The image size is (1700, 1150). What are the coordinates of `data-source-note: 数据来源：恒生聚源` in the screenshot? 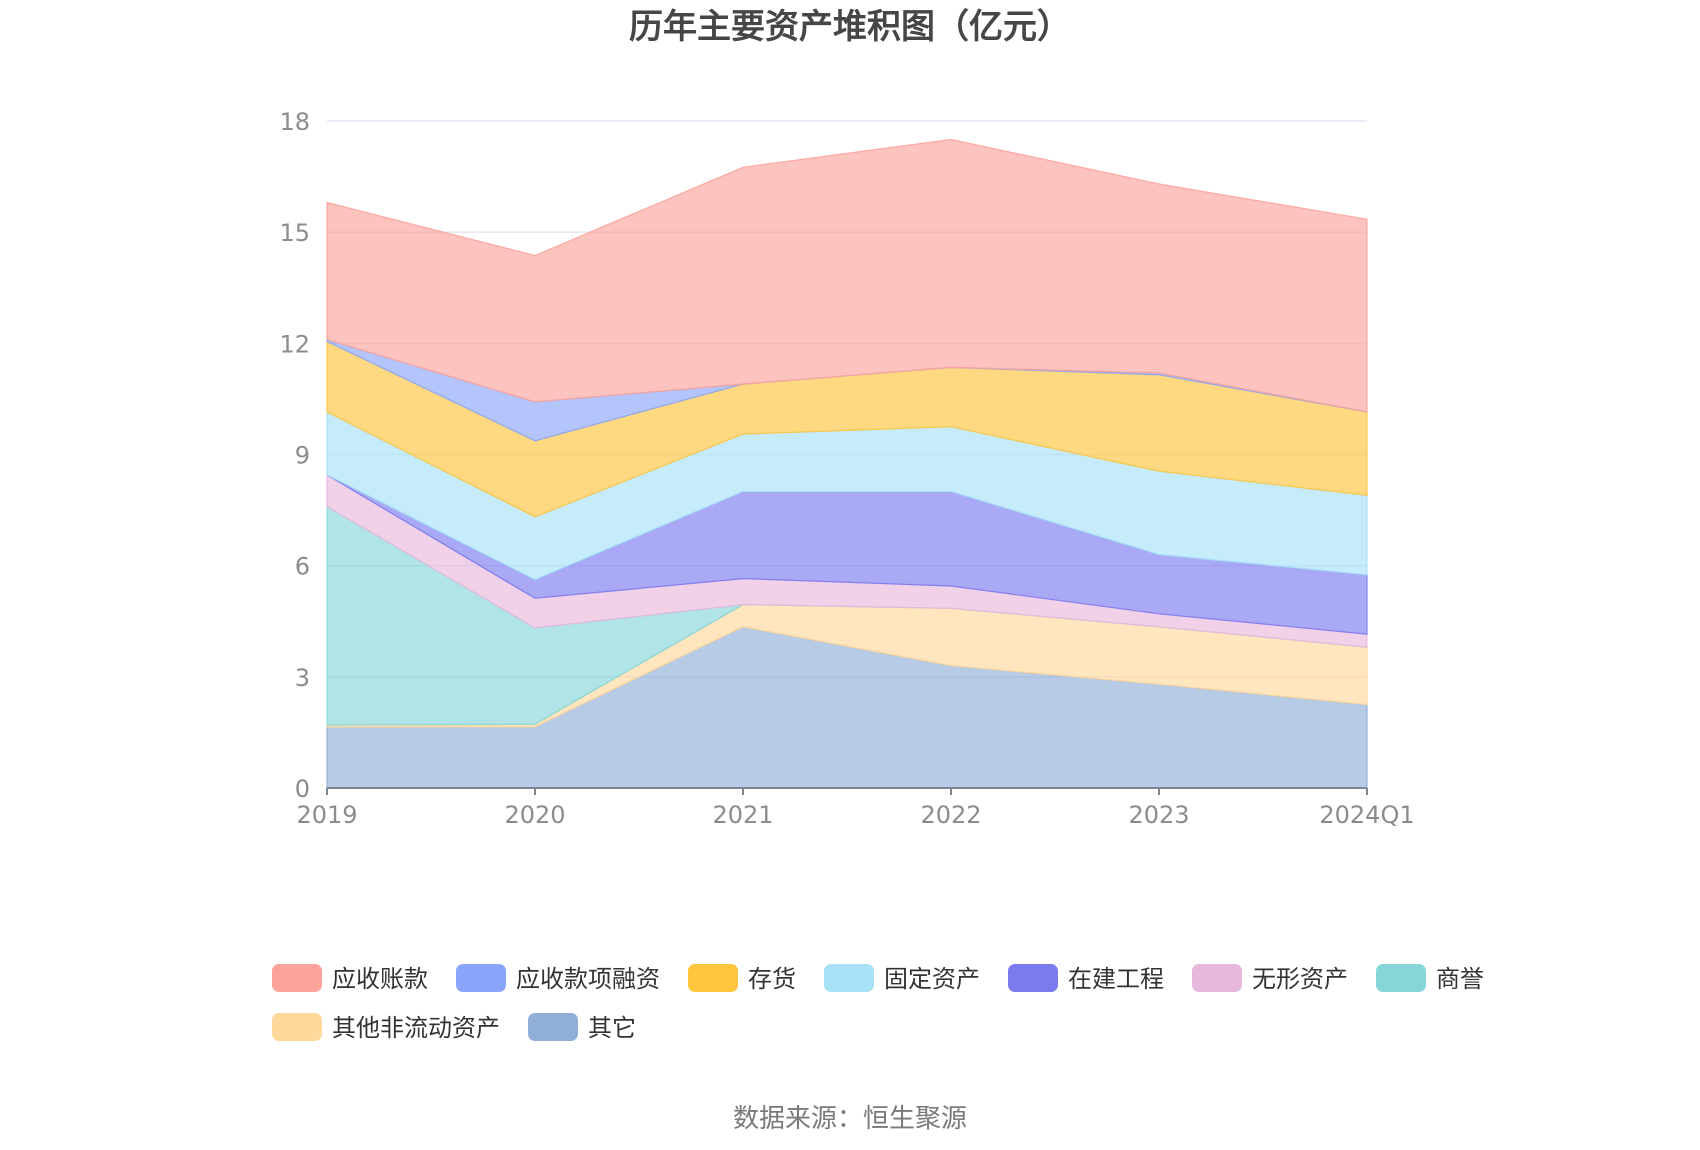 It's located at (850, 1119).